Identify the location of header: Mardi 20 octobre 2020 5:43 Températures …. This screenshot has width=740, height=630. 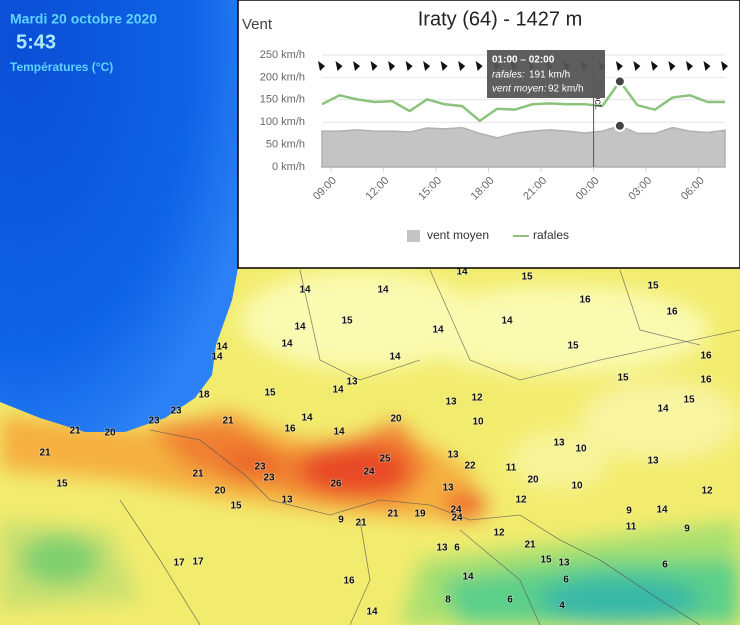
(83, 42).